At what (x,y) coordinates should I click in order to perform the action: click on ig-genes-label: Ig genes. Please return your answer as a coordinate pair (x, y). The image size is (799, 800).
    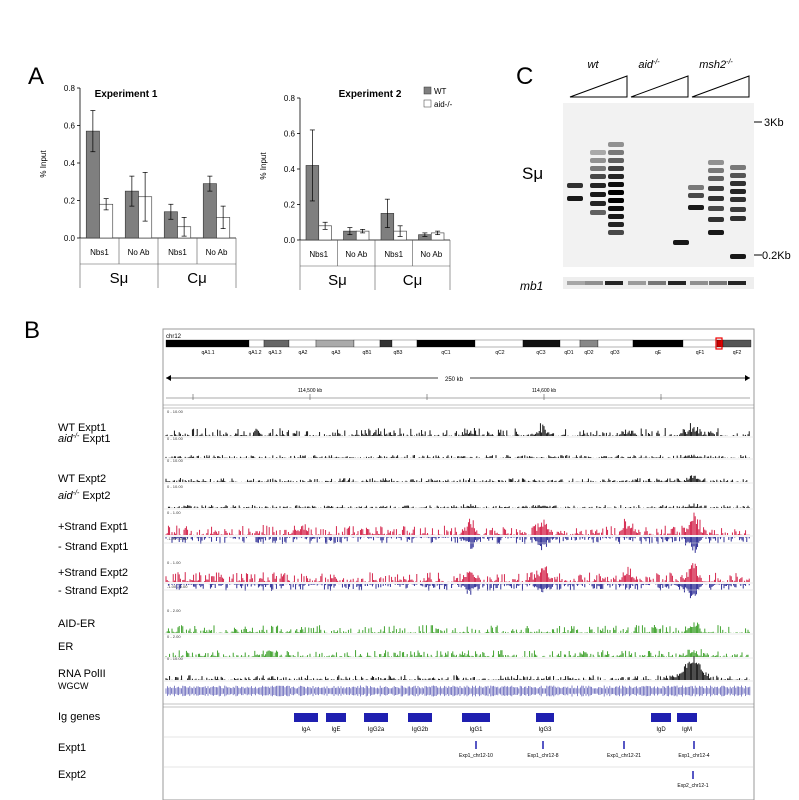
    Looking at the image, I should click on (79, 717).